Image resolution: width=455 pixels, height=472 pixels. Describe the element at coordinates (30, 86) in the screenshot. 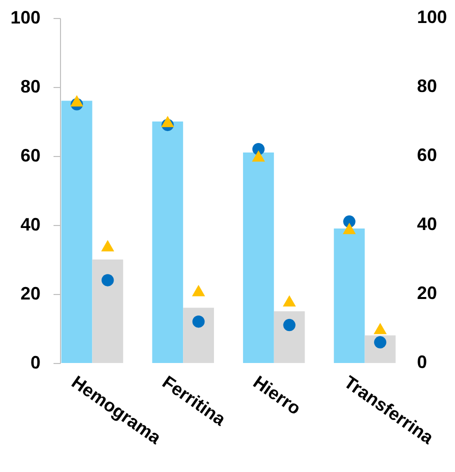

I see `y-tick-label: 80` at that location.